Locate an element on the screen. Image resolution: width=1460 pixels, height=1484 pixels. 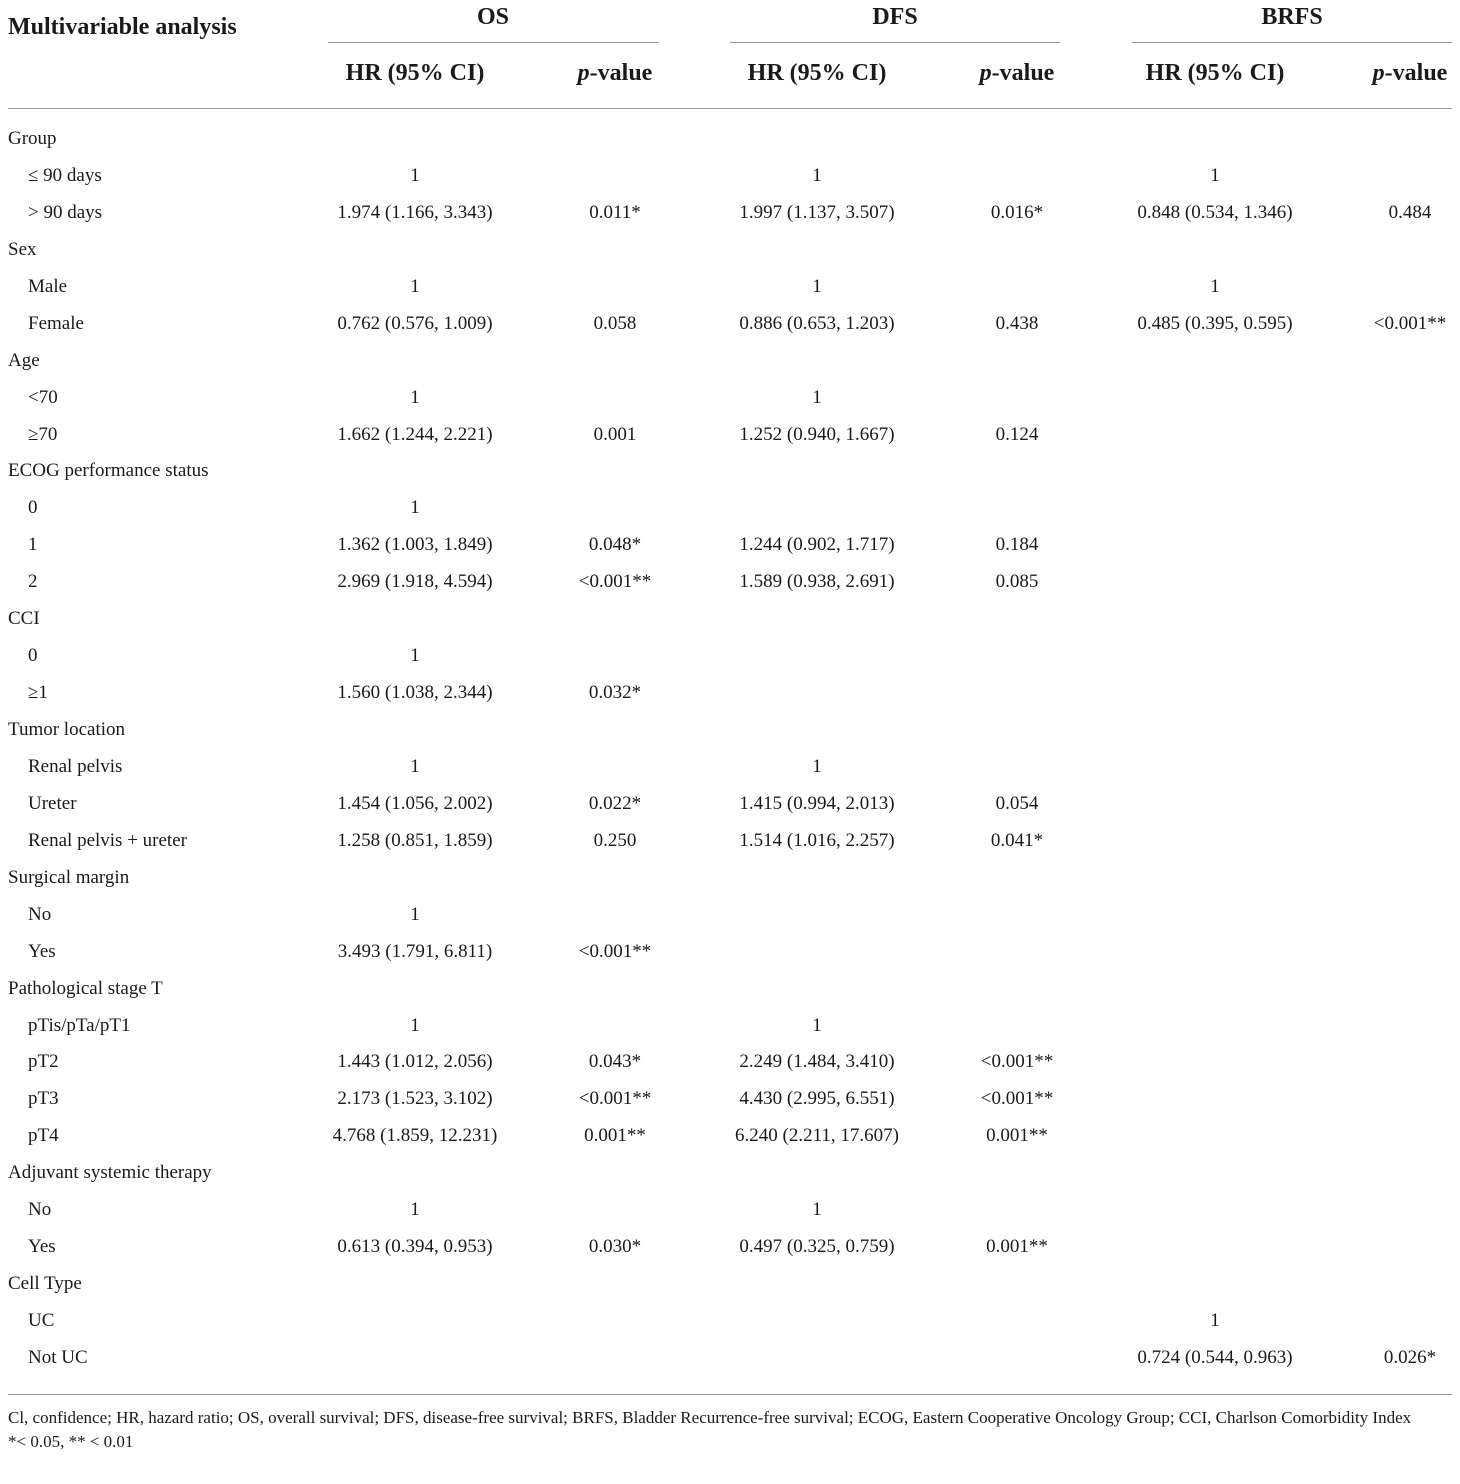
dfs-p-cell: 0.016* is located at coordinates (1017, 212).